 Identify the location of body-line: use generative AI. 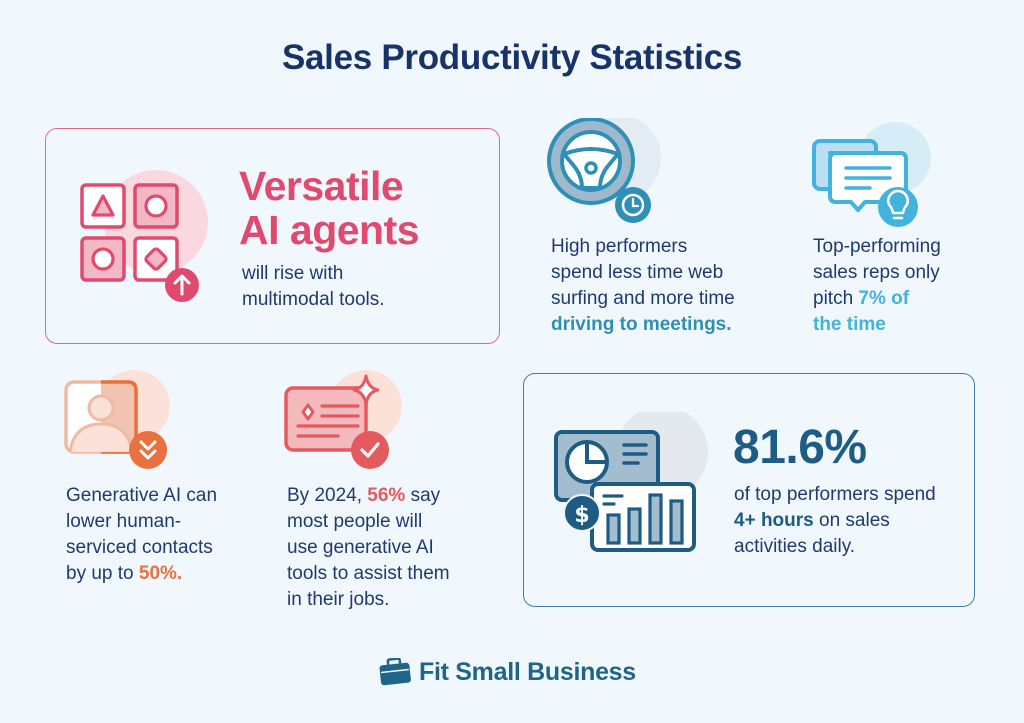
(360, 547).